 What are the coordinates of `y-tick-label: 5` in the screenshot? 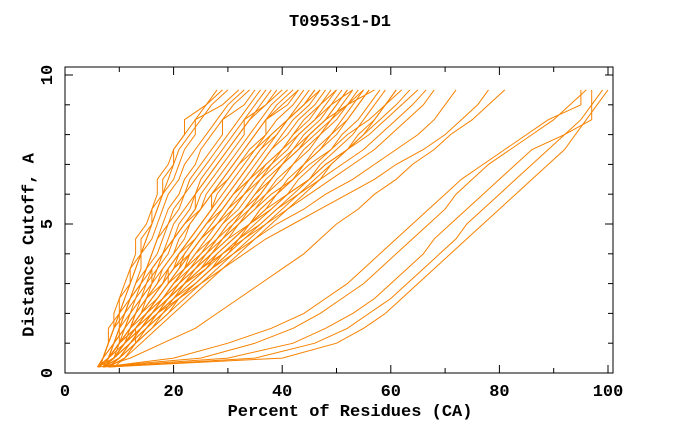 It's located at (48, 224).